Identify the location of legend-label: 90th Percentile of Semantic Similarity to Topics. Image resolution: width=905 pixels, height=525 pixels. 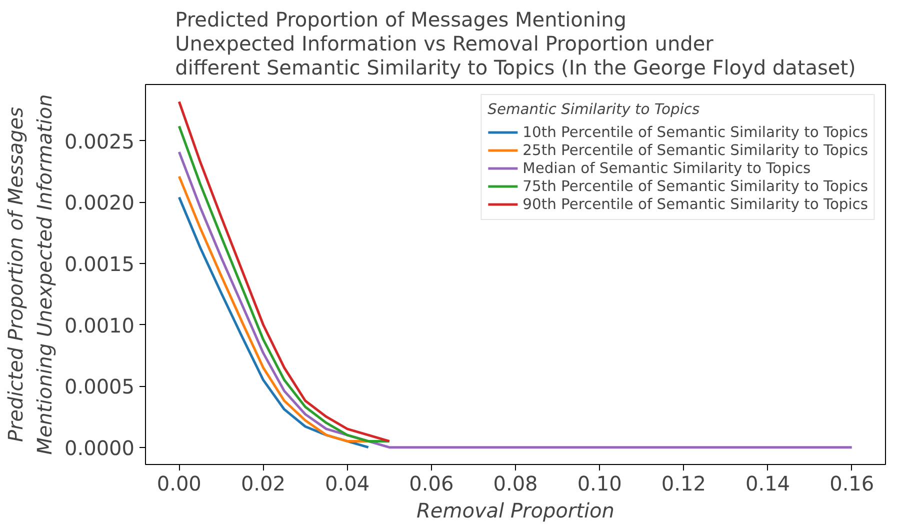
(695, 204).